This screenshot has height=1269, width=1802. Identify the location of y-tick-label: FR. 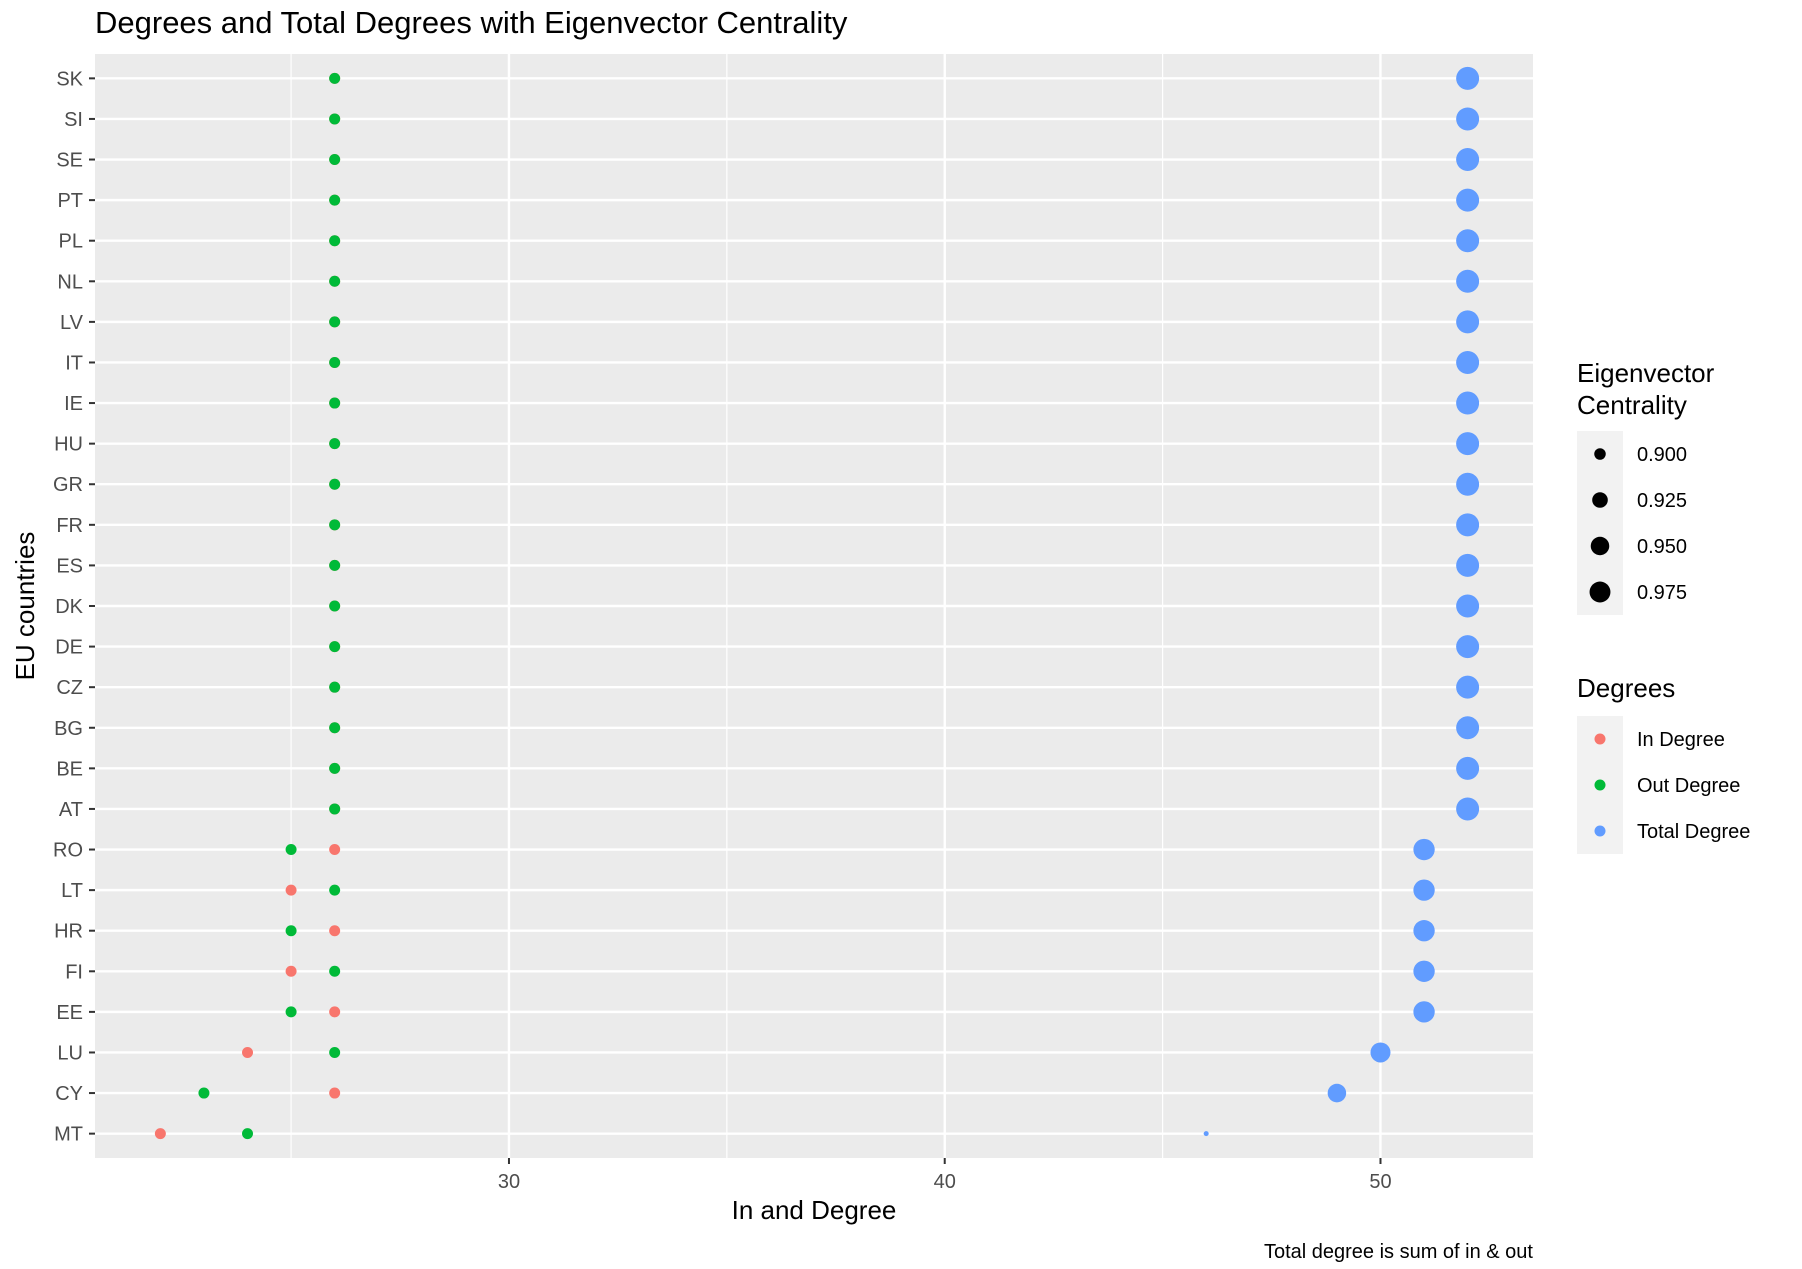
(69, 526).